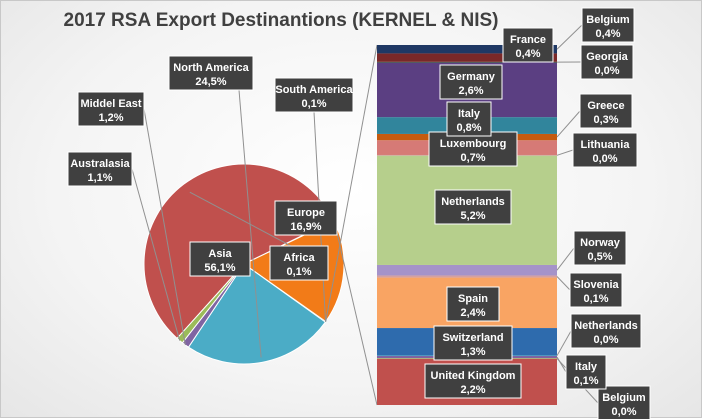 This screenshot has height=419, width=702. I want to click on bar-france-15-label: France 0,4%, so click(528, 45).